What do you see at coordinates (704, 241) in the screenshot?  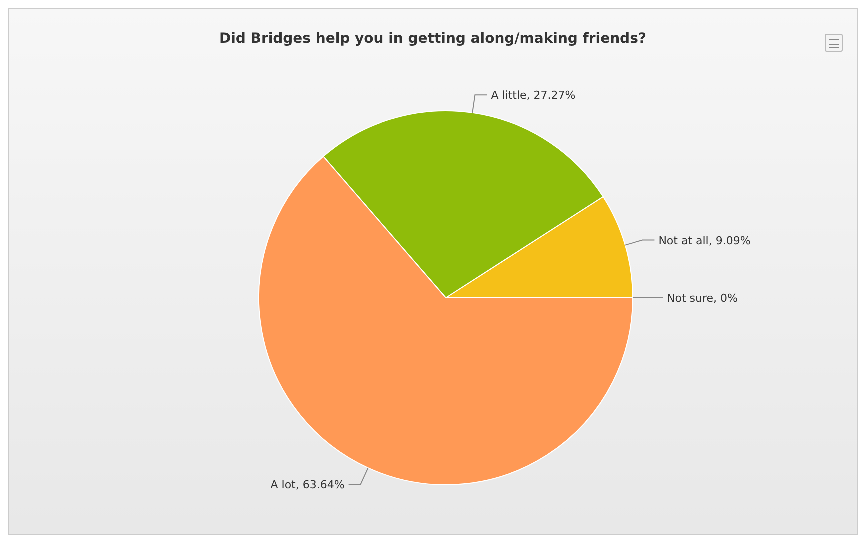 I see `slice-label: Not at all, 9.09%` at bounding box center [704, 241].